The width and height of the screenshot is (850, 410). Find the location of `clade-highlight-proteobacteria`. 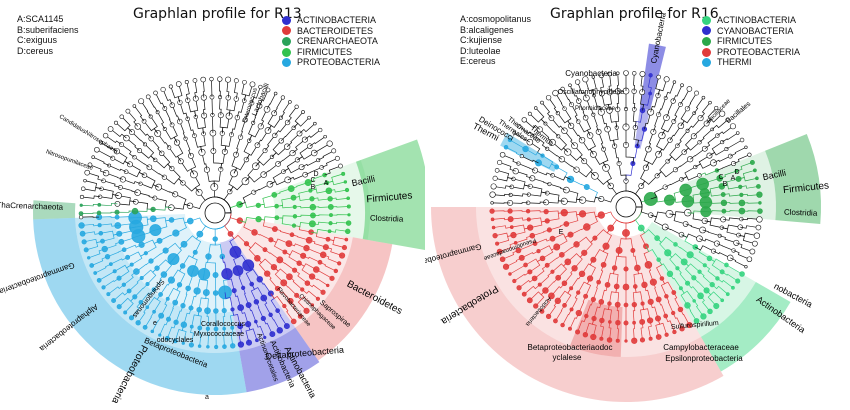

clade-highlight-proteobacteria is located at coordinates (140, 306).